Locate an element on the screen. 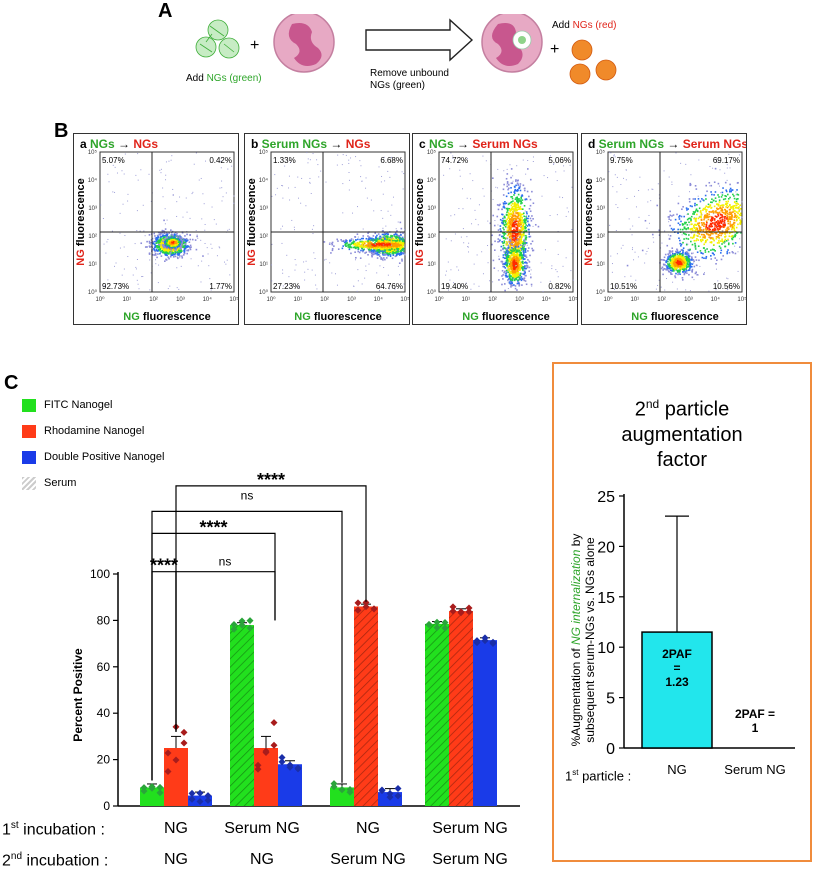 The image size is (830, 871). panel-a-label: A is located at coordinates (165, 11).